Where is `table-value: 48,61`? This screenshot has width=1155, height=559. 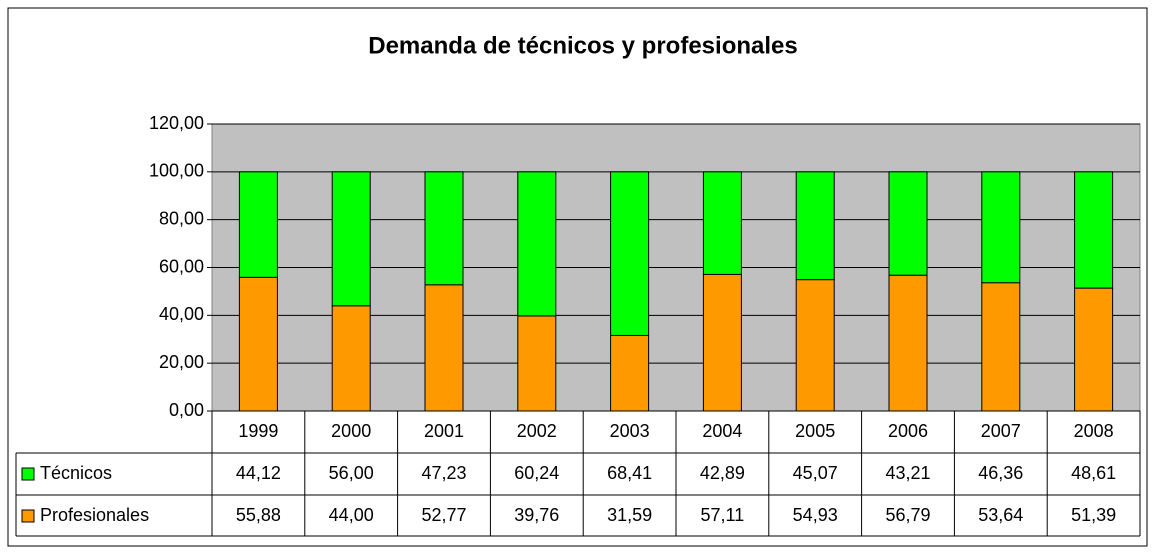
table-value: 48,61 is located at coordinates (1093, 473).